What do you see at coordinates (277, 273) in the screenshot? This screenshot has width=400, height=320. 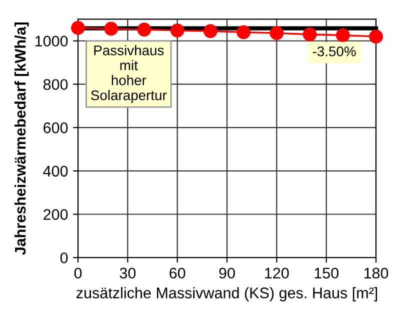 I see `x-tick-label: 120` at bounding box center [277, 273].